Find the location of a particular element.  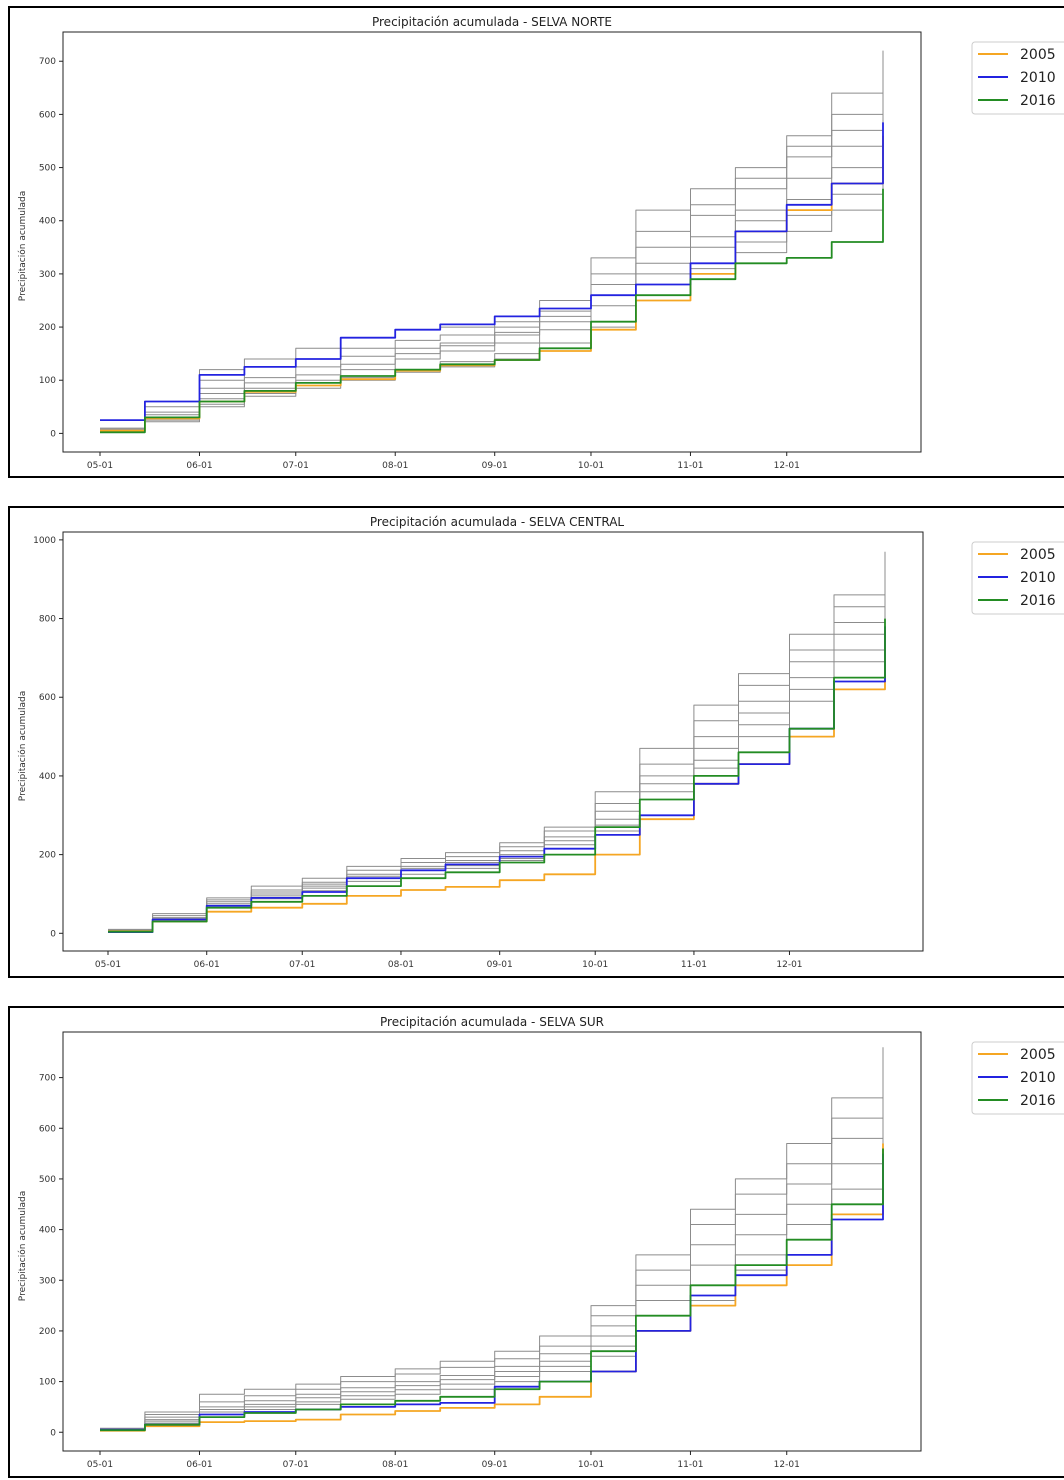

series-line-2010 is located at coordinates (492, 272).